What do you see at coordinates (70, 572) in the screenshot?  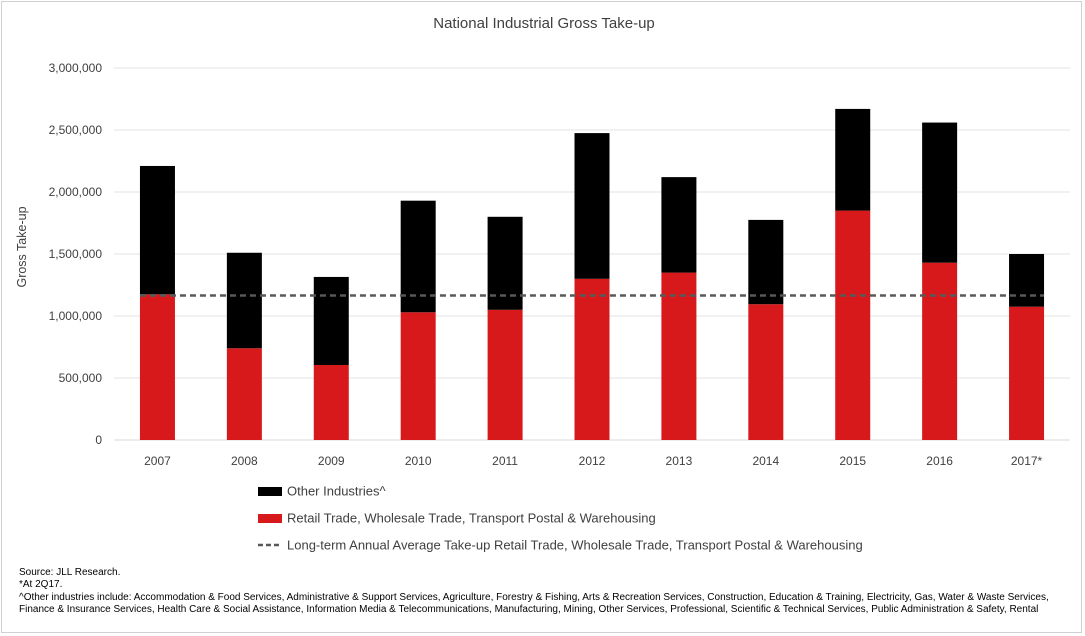 I see `source-note: Source: JLL Research.` at bounding box center [70, 572].